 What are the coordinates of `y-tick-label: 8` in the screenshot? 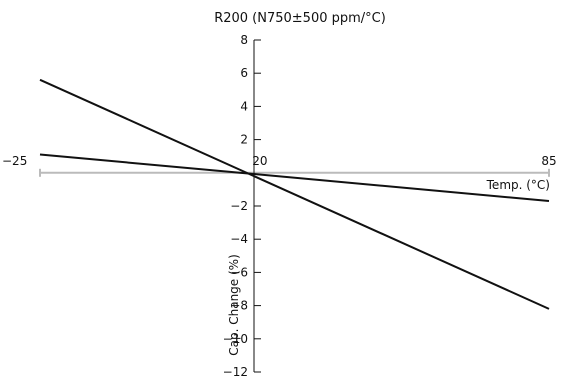 It's located at (244, 40).